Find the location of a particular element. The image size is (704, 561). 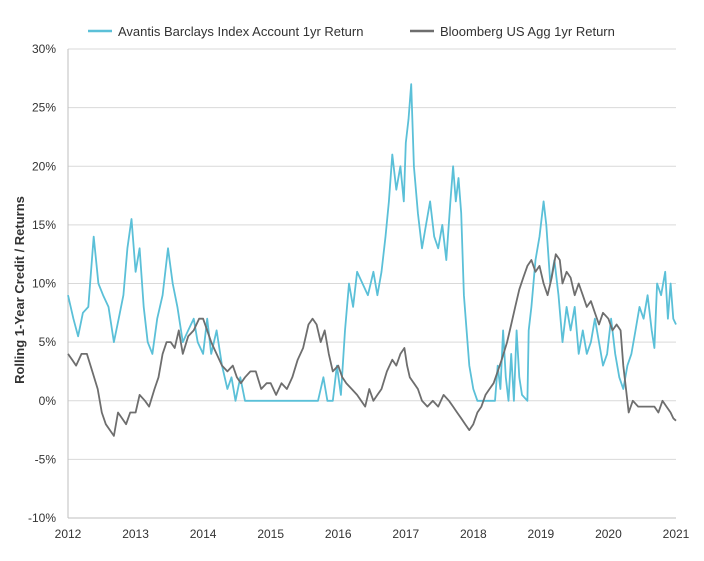

y-tick-label: 25% is located at coordinates (44, 108).